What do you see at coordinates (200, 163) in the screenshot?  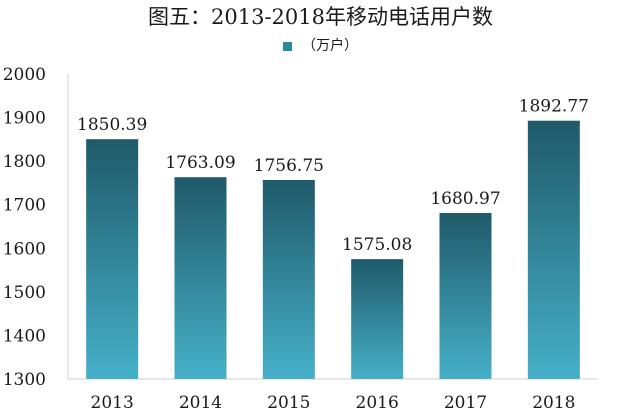 I see `data-label: 1763.09` at bounding box center [200, 163].